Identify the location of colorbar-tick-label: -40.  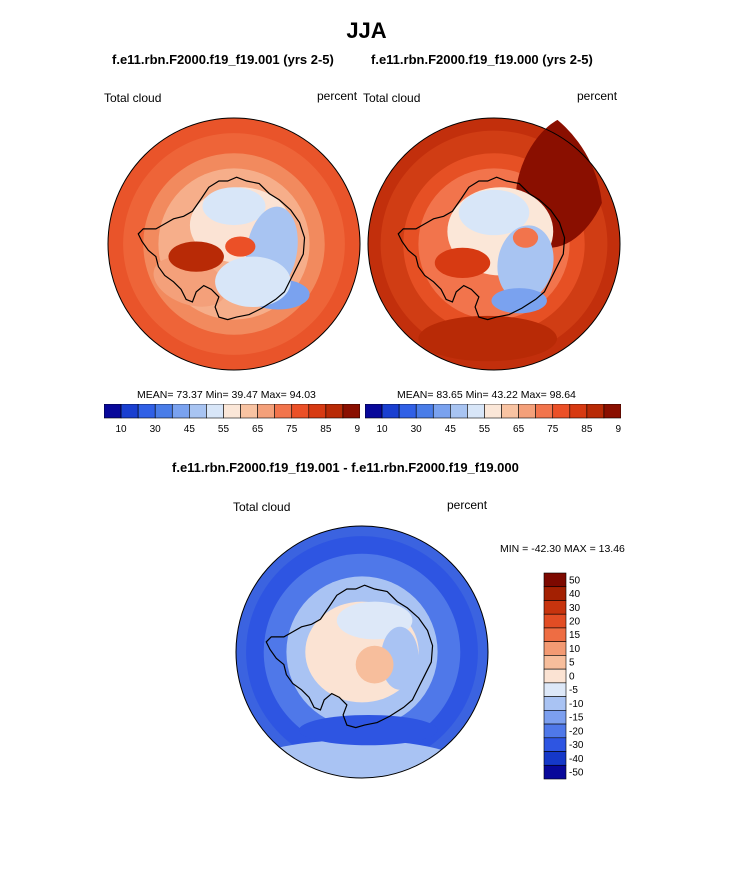
(576, 759).